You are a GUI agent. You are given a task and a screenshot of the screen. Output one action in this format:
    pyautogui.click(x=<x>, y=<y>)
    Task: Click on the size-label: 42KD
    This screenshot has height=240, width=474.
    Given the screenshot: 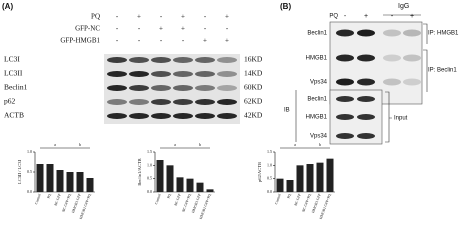 What is the action you would take?
    pyautogui.click(x=253, y=115)
    